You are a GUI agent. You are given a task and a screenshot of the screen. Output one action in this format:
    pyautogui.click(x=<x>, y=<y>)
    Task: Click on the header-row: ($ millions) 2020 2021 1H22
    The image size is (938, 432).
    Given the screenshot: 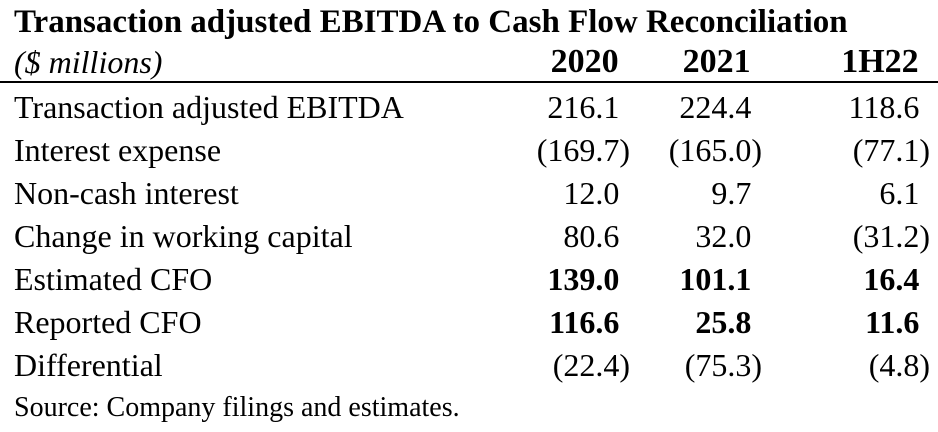 What is the action you would take?
    pyautogui.click(x=469, y=62)
    